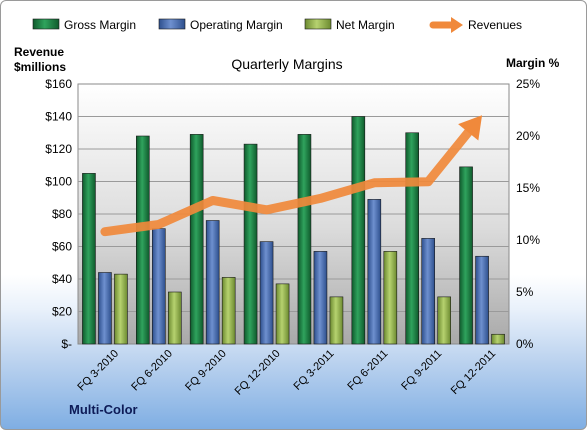 The height and width of the screenshot is (430, 587). I want to click on net-margin-legend-swatch, so click(318, 24).